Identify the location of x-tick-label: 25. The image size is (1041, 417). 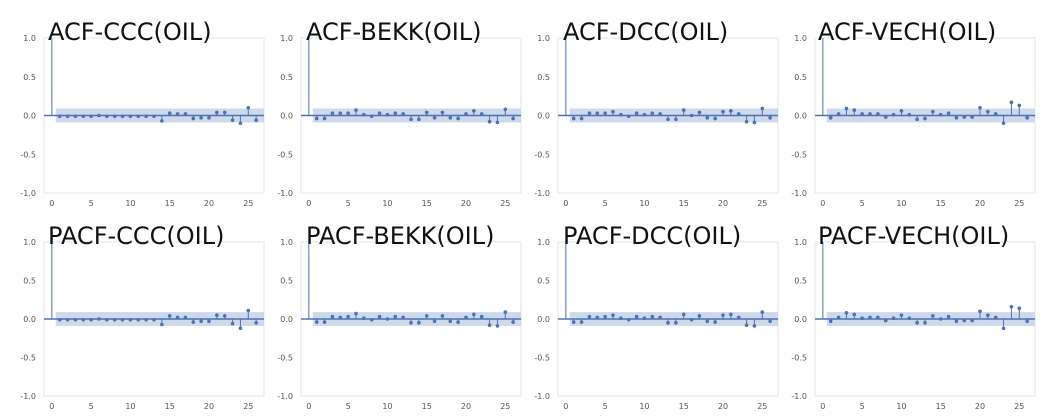
(1019, 406).